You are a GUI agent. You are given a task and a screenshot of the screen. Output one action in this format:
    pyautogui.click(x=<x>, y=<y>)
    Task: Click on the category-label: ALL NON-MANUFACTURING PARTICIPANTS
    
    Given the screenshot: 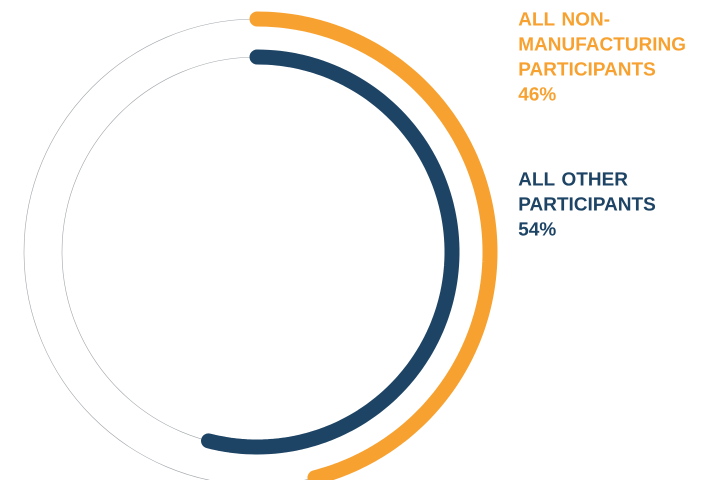 What is the action you would take?
    pyautogui.click(x=601, y=44)
    